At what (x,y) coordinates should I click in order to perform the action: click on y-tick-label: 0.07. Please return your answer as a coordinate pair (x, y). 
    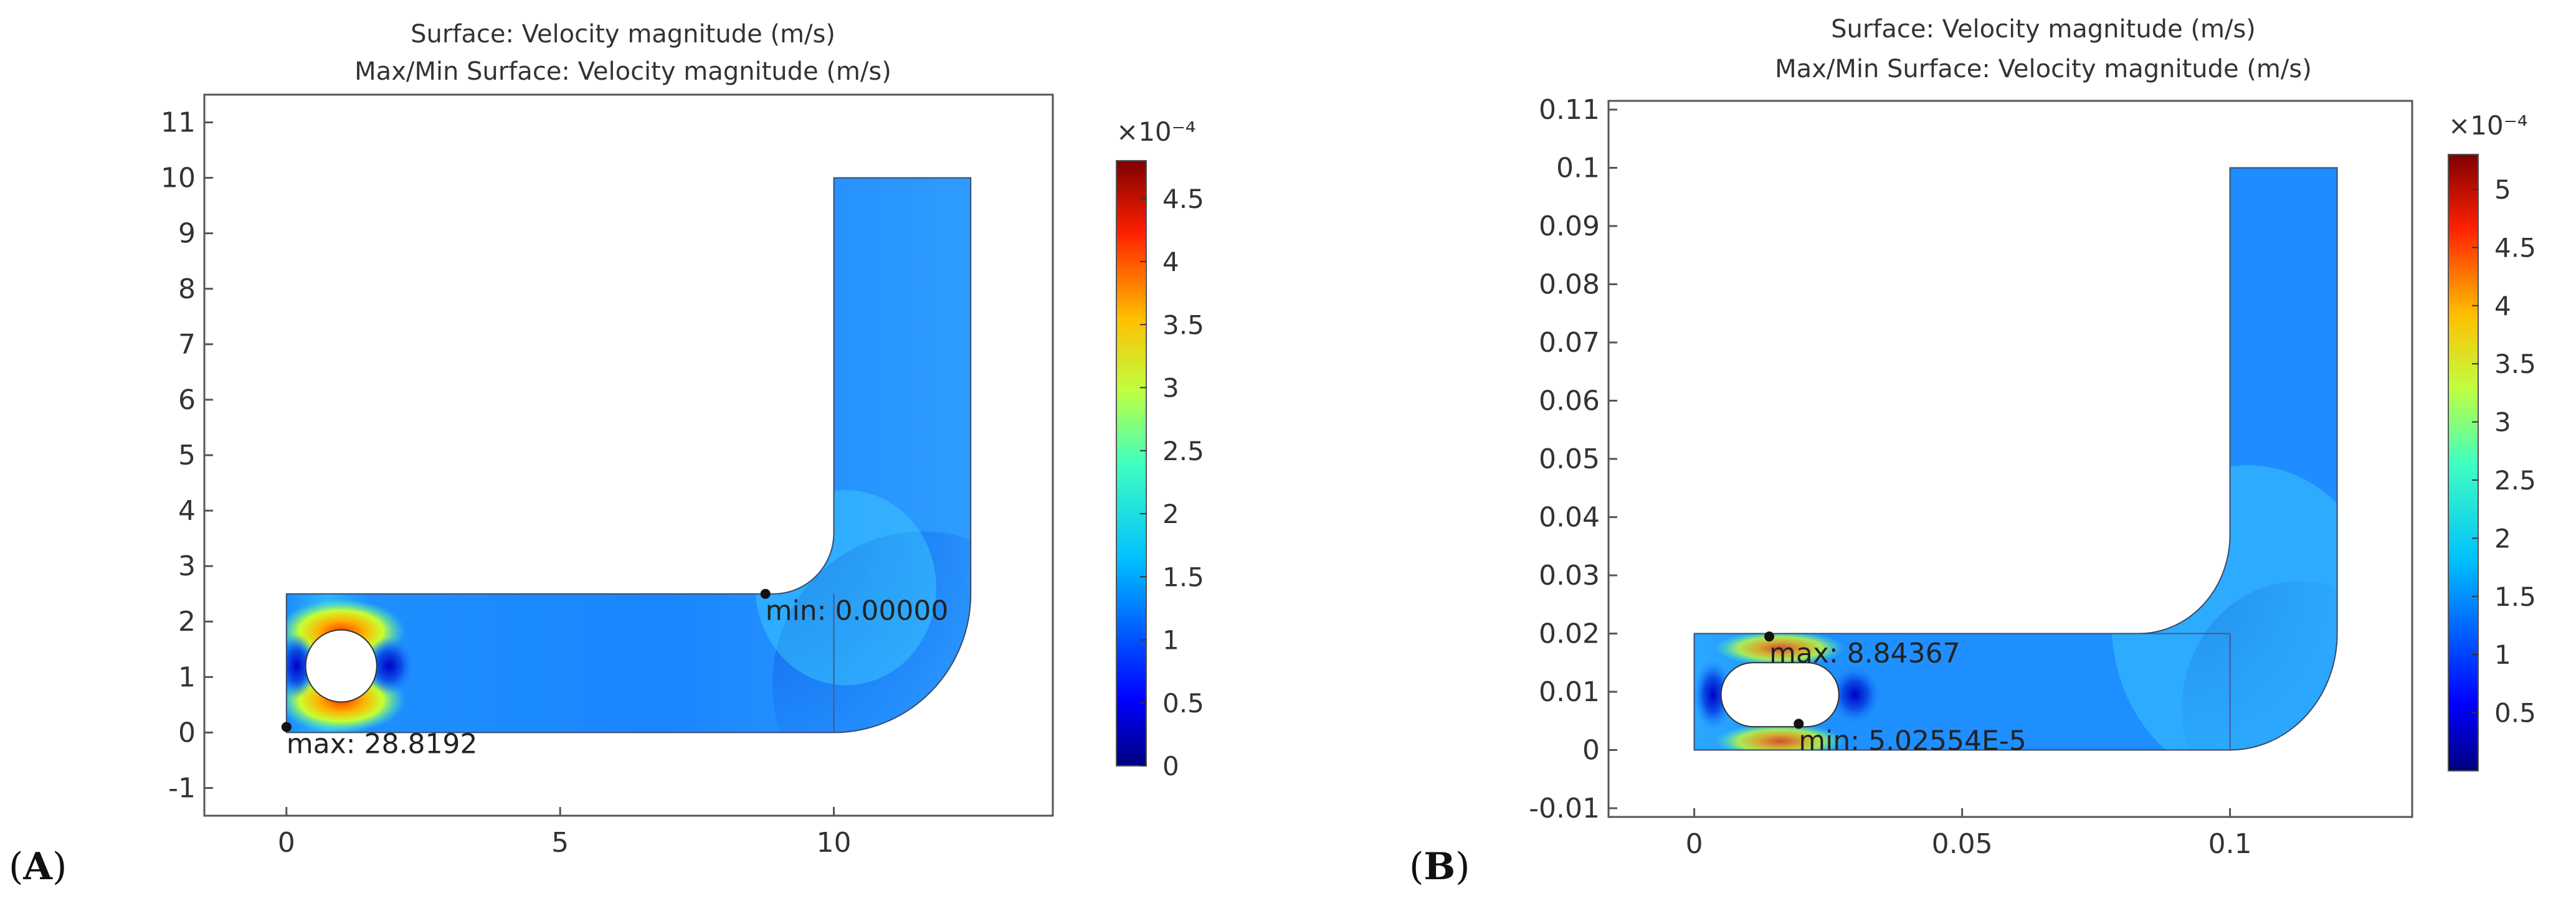
    Looking at the image, I should click on (1569, 343).